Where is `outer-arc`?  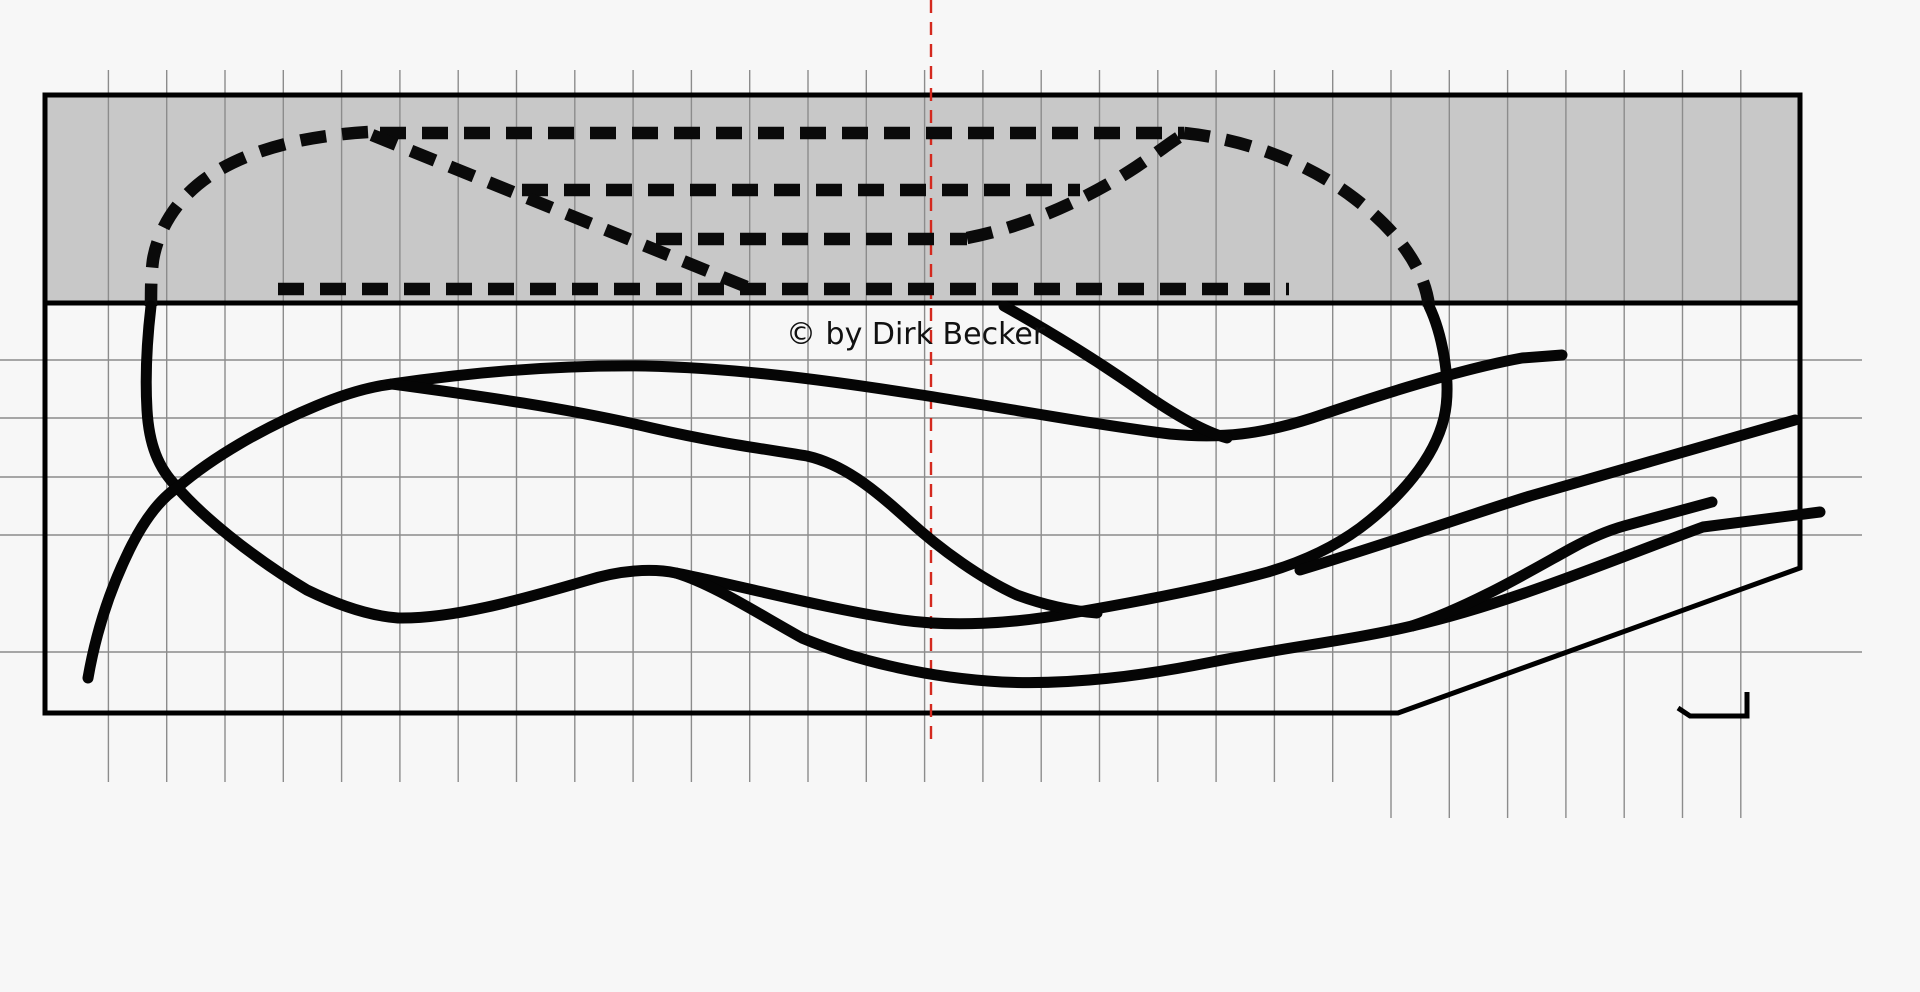 outer-arc is located at coordinates (1248, 597).